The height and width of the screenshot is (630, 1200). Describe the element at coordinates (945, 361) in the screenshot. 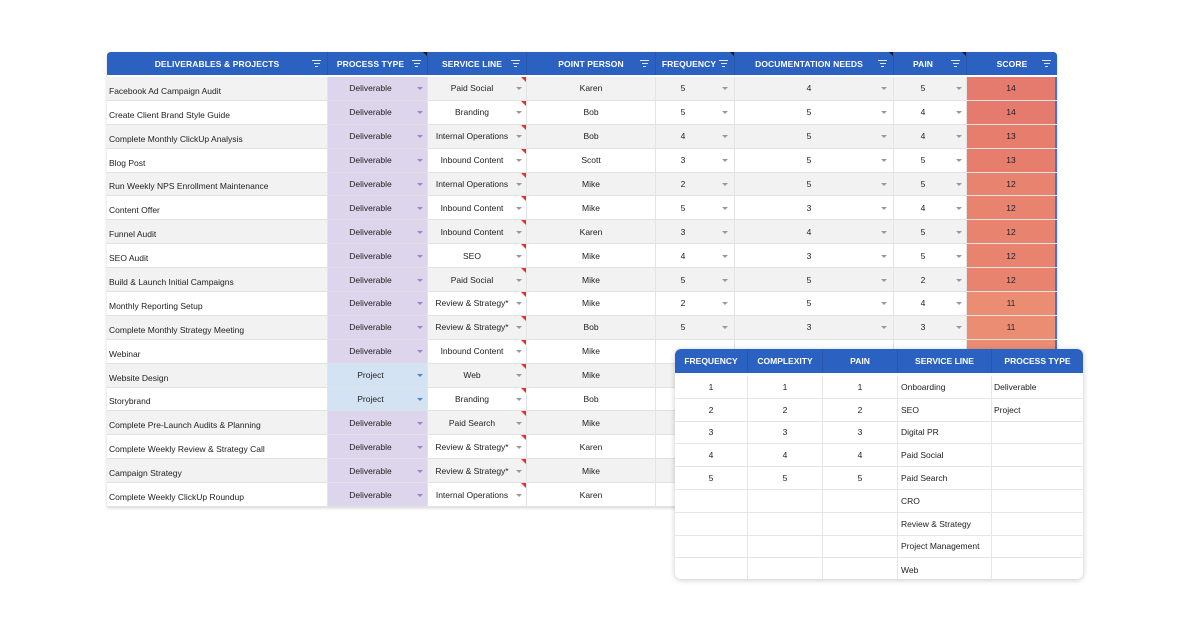

I see `legend-col-service-line: SERVICE LINE` at that location.